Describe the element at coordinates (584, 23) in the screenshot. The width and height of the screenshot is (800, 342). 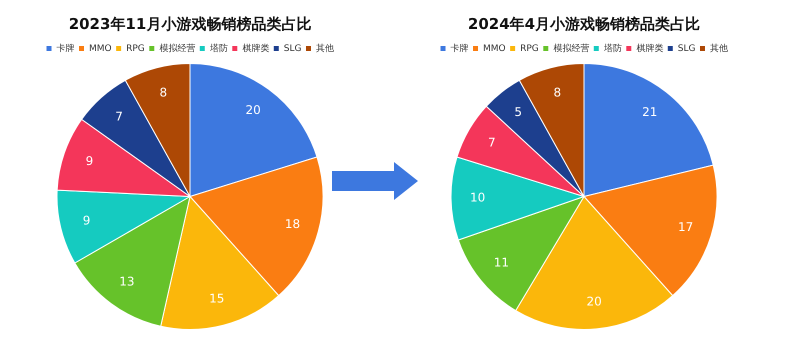
I see `chart-title: 2024年4月小游戏畅销榜品类占比` at that location.